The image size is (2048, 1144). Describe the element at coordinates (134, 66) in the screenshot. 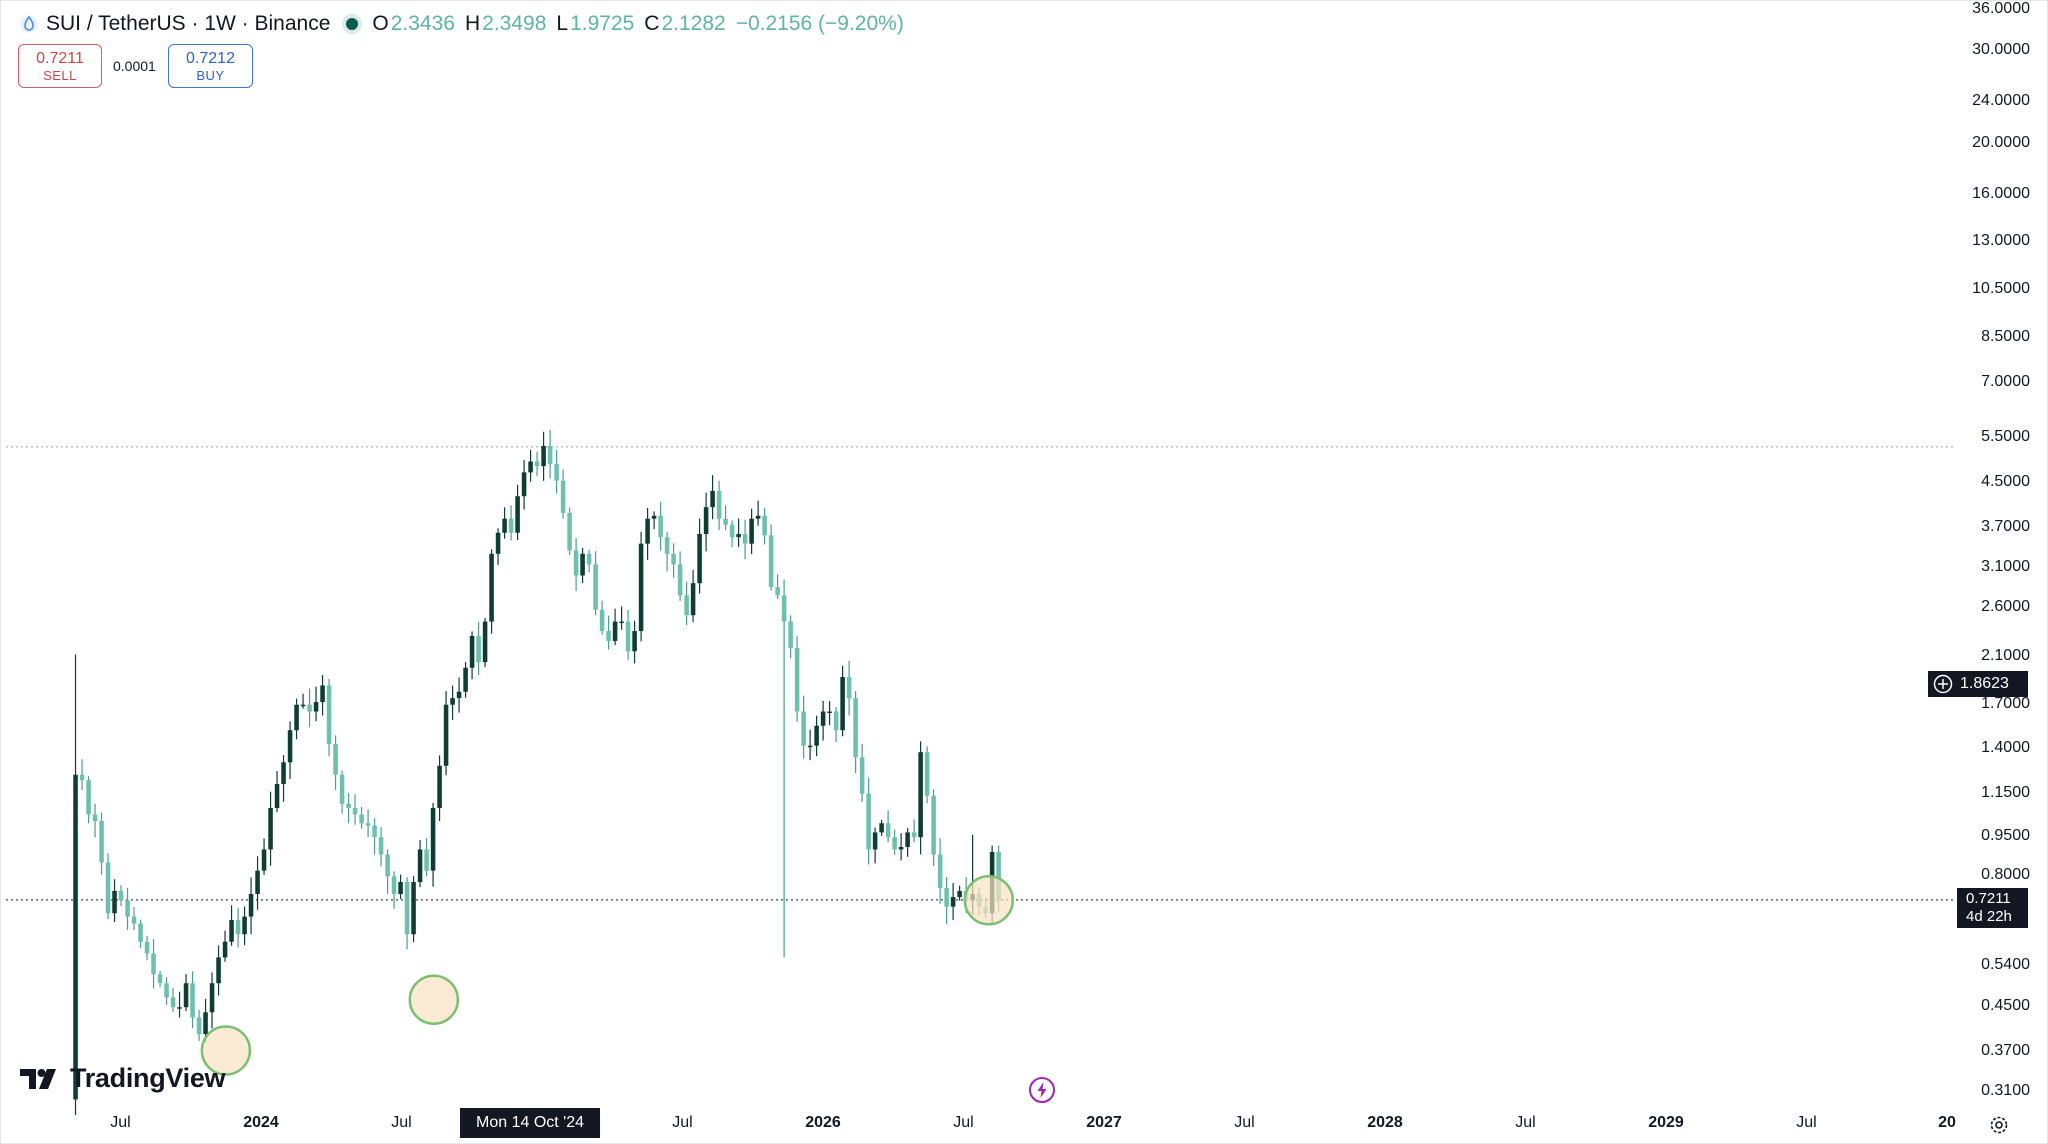

I see `spread-value: 0.0001` at that location.